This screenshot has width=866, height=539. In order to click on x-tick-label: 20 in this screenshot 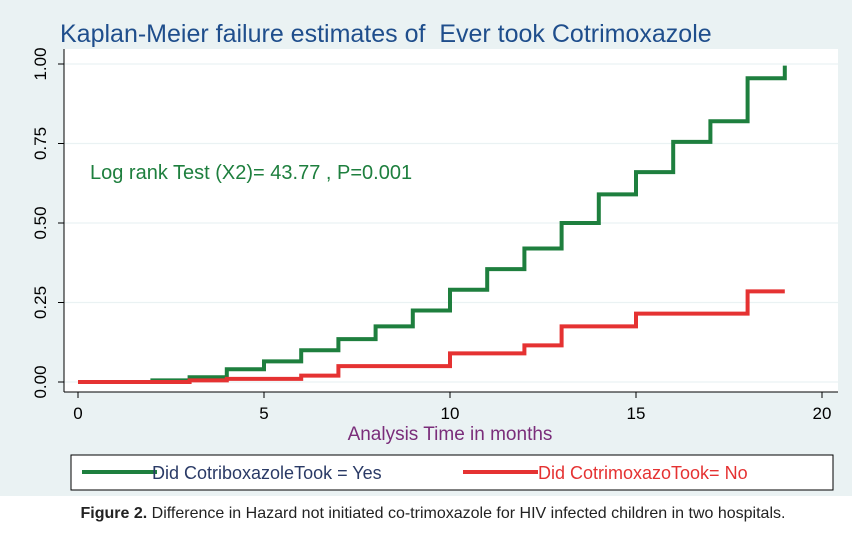, I will do `click(822, 413)`.